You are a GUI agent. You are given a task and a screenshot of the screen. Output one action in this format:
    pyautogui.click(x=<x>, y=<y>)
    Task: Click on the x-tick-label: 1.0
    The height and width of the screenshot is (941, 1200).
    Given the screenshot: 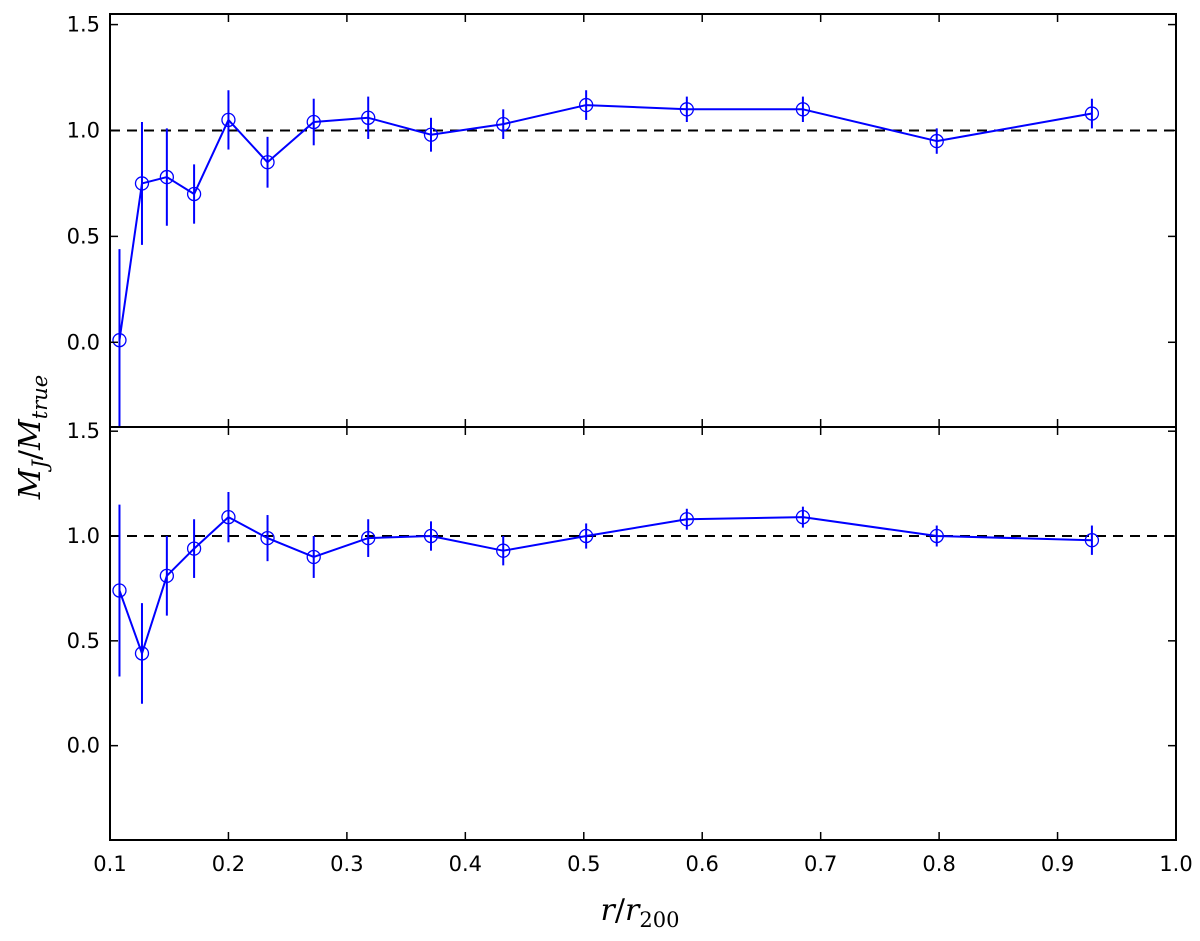 What is the action you would take?
    pyautogui.click(x=1175, y=864)
    